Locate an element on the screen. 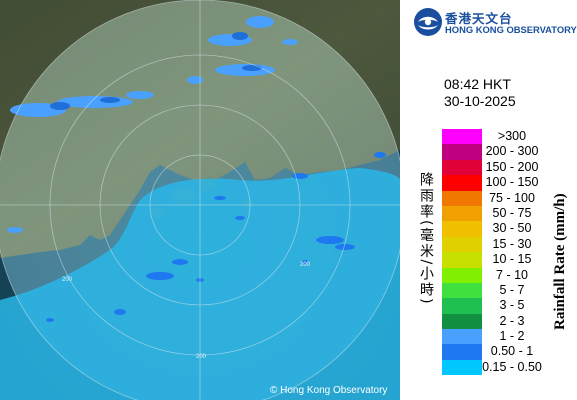  range-label-east: 200 is located at coordinates (305, 265).